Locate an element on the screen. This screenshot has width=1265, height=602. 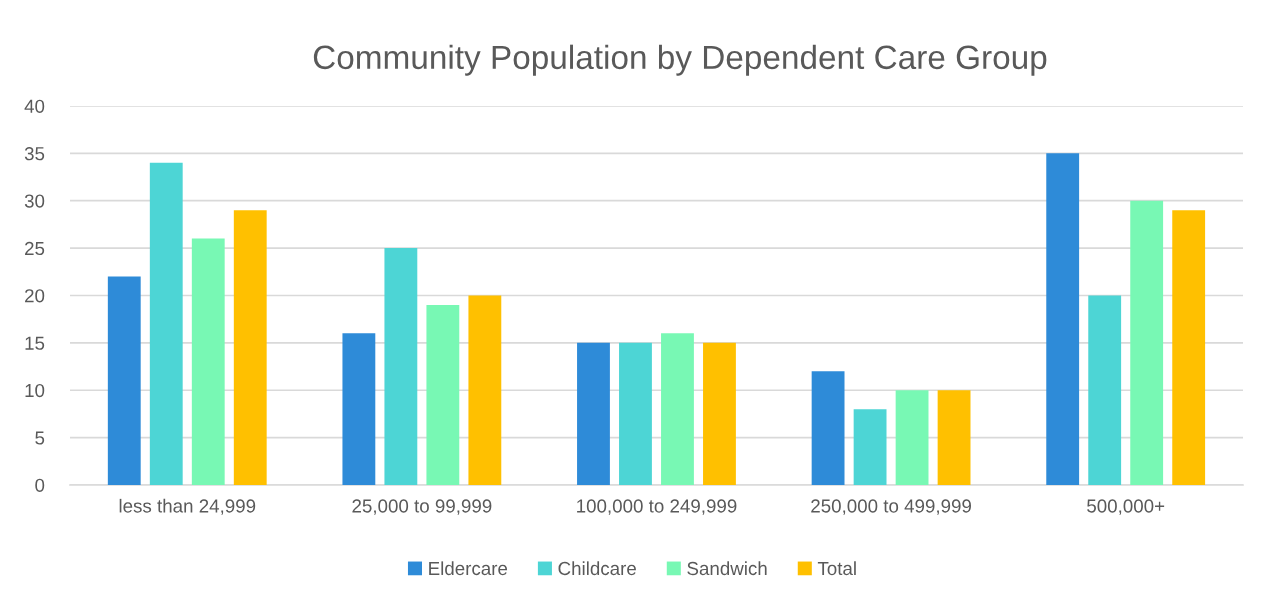
x-tick-label: 250,000 to 499,999 is located at coordinates (891, 507).